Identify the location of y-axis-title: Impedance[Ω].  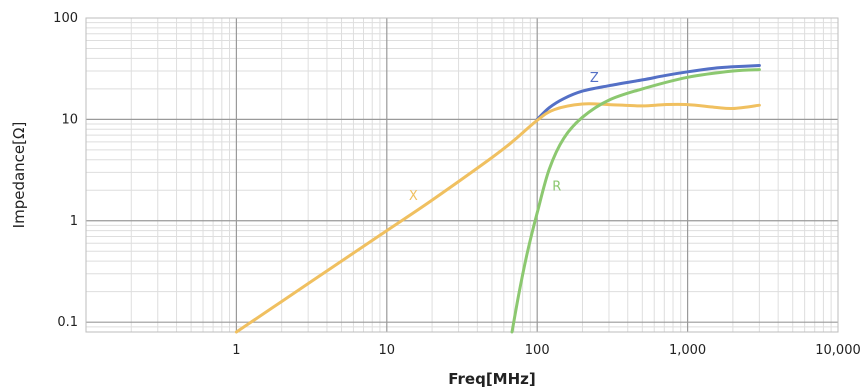
(19, 175).